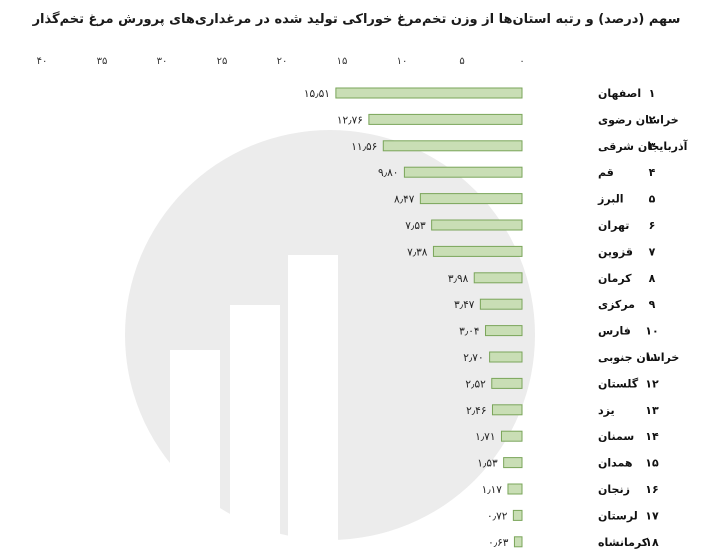  Describe the element at coordinates (461, 61) in the screenshot. I see `x-tick-label: ۵` at that location.